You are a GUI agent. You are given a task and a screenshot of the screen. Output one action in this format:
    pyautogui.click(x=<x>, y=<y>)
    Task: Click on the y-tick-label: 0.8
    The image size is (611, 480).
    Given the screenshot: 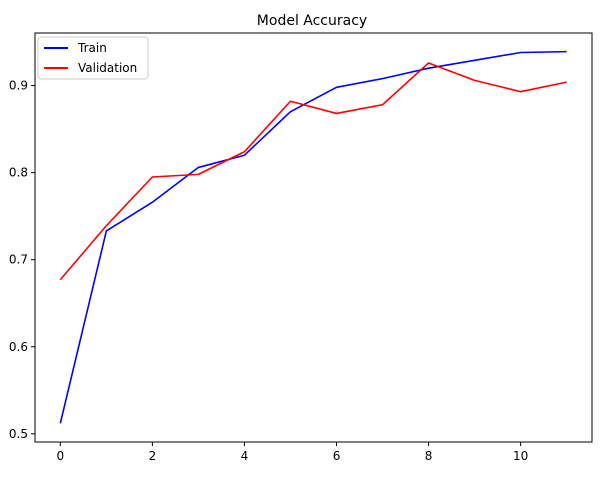 What is the action you would take?
    pyautogui.click(x=18, y=173)
    